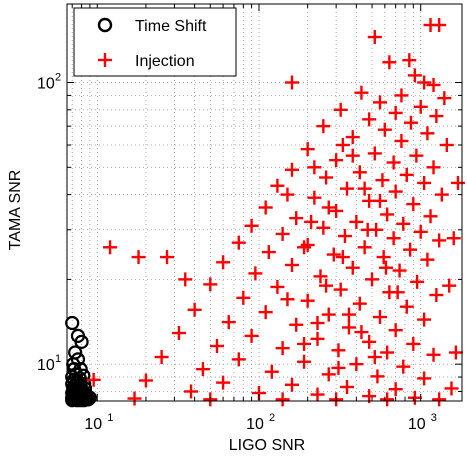  I want to click on y-tick-exponent: 1, so click(58, 359).